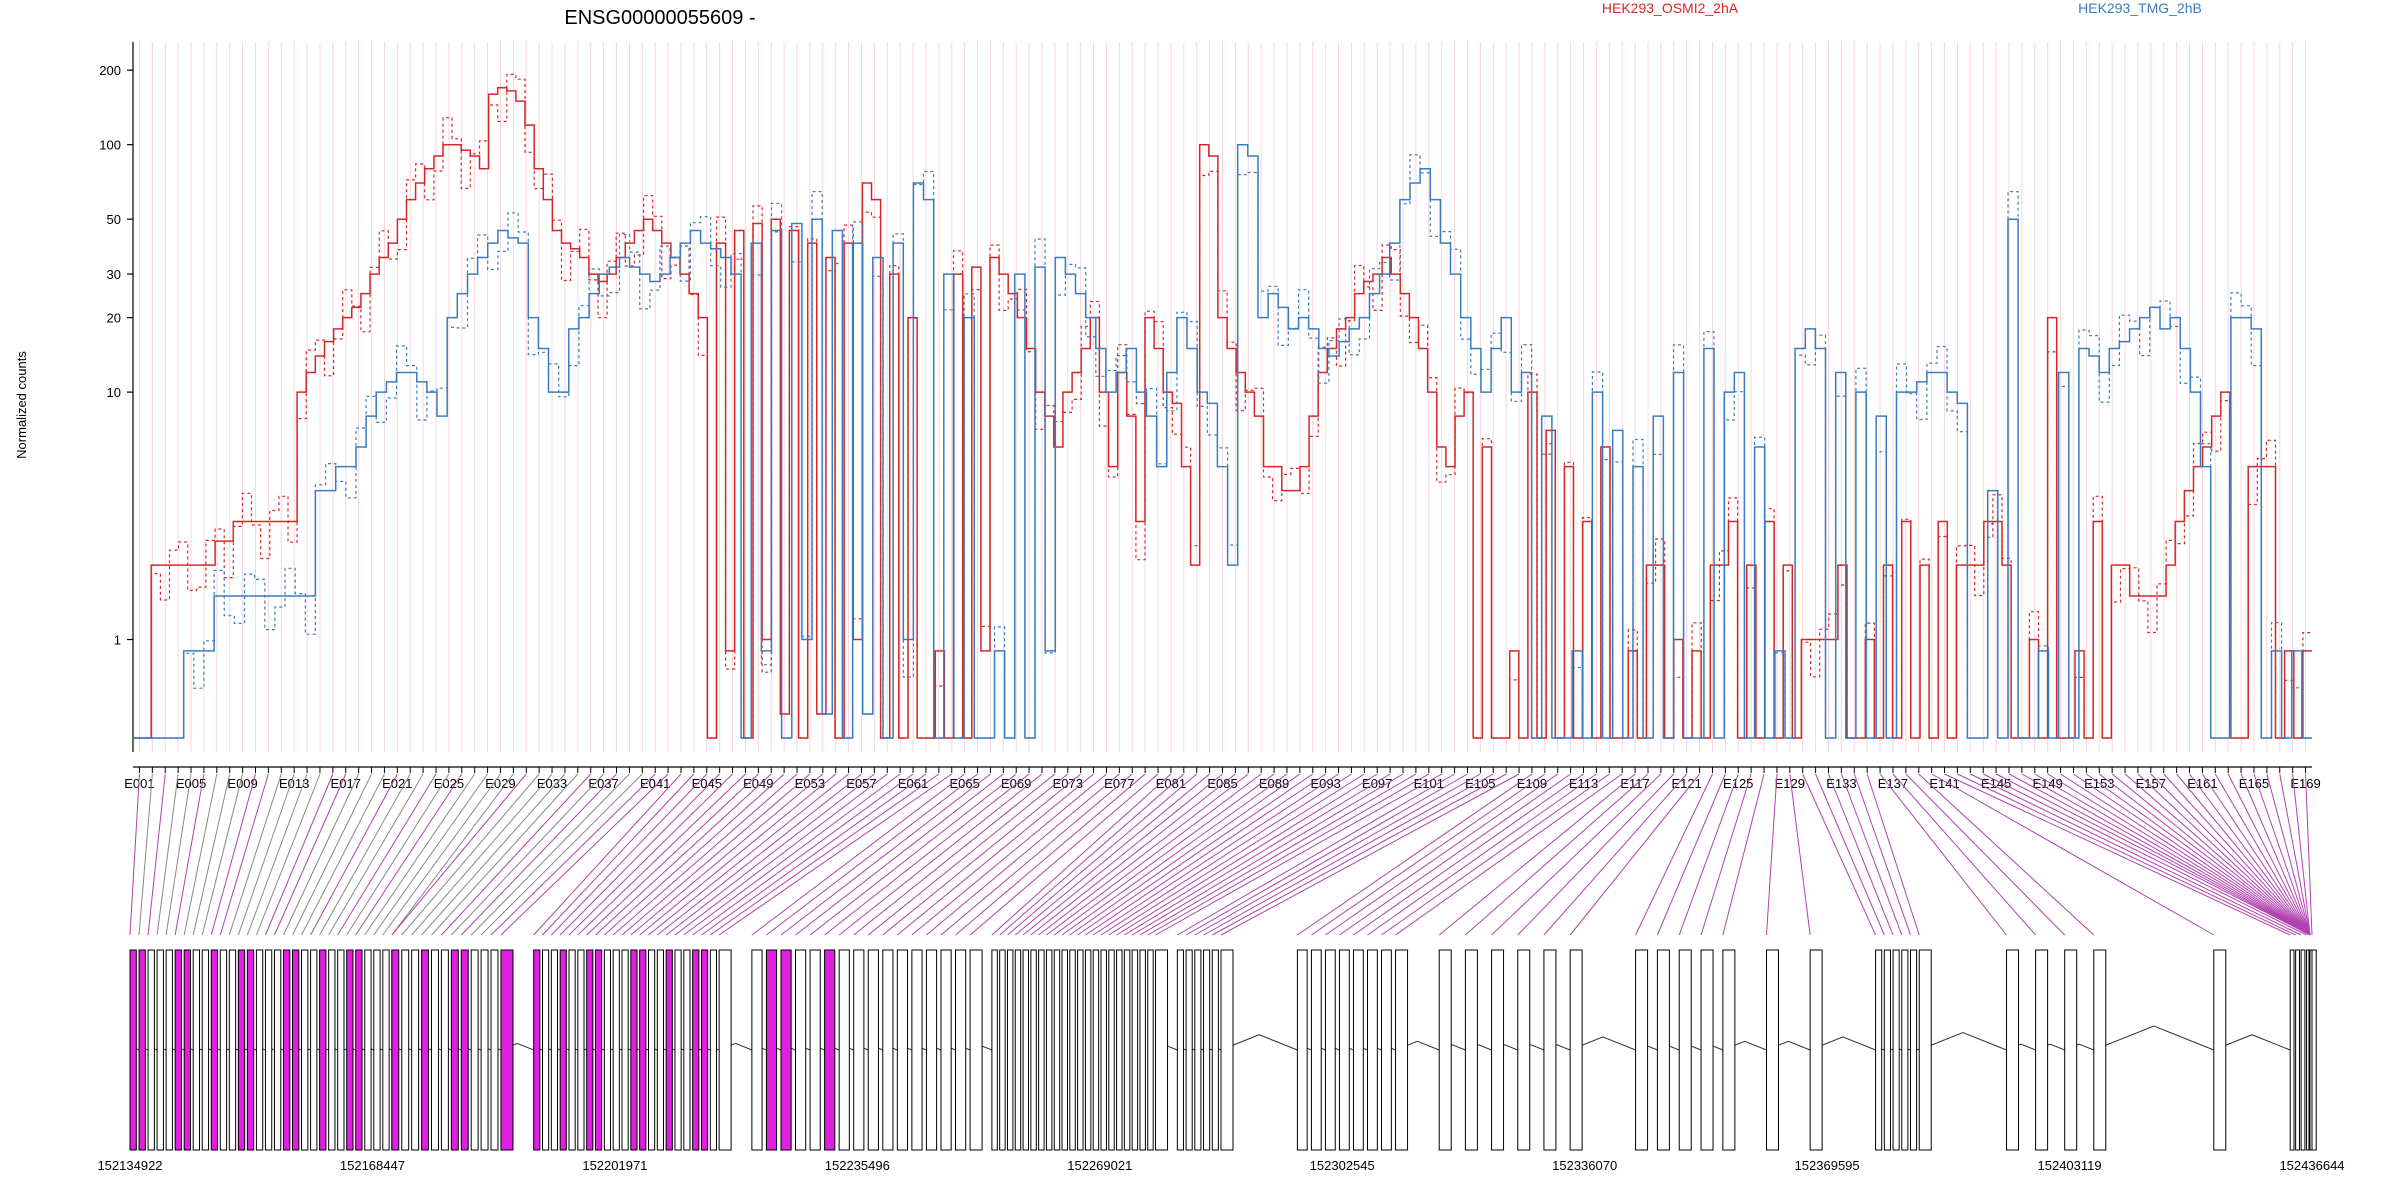  Describe the element at coordinates (114, 219) in the screenshot. I see `y-tick-label: 50` at that location.